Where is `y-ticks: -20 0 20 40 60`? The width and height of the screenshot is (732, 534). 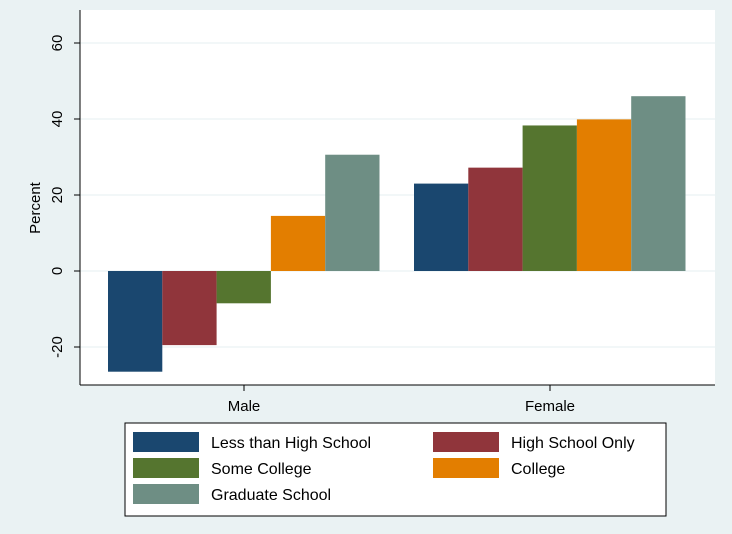 y-ticks: -20 0 20 40 60 is located at coordinates (64, 196).